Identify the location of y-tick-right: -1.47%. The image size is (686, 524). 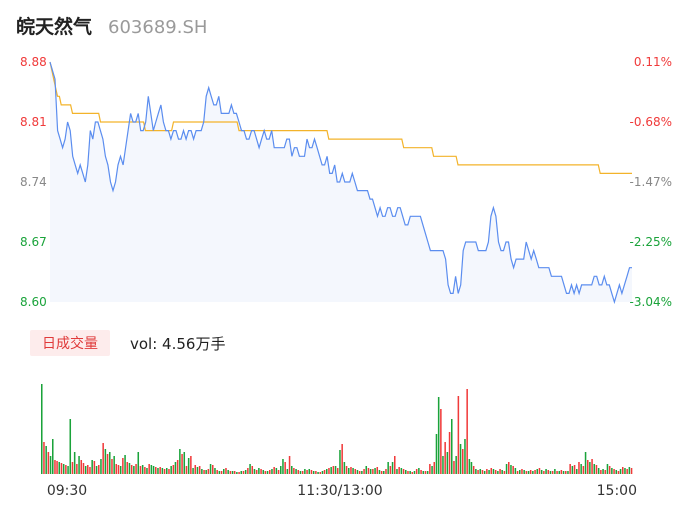
(651, 182).